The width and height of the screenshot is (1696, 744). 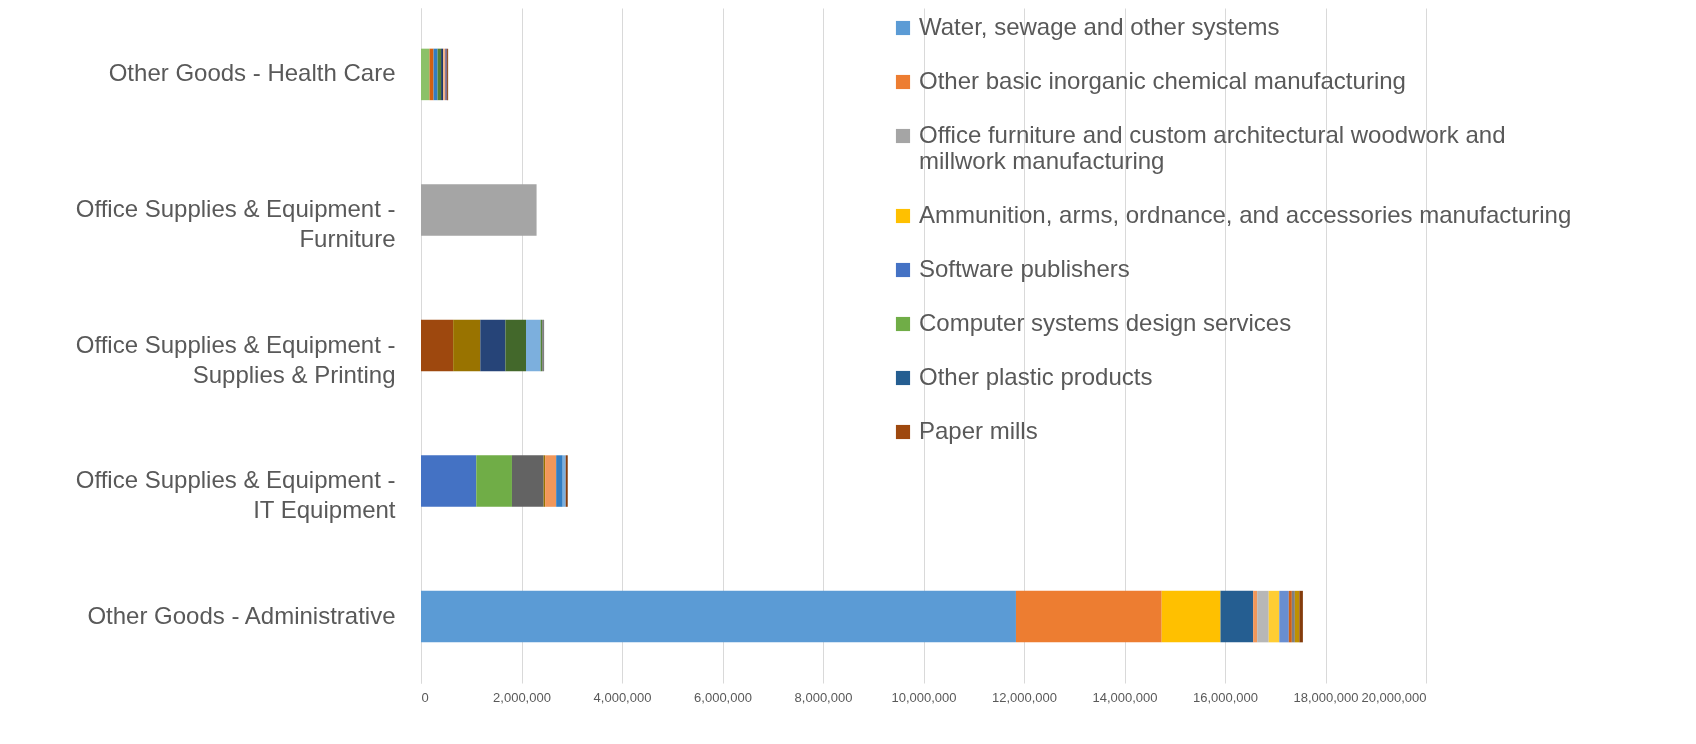 What do you see at coordinates (1326, 697) in the screenshot?
I see `x-tick-label: 18,000,000` at bounding box center [1326, 697].